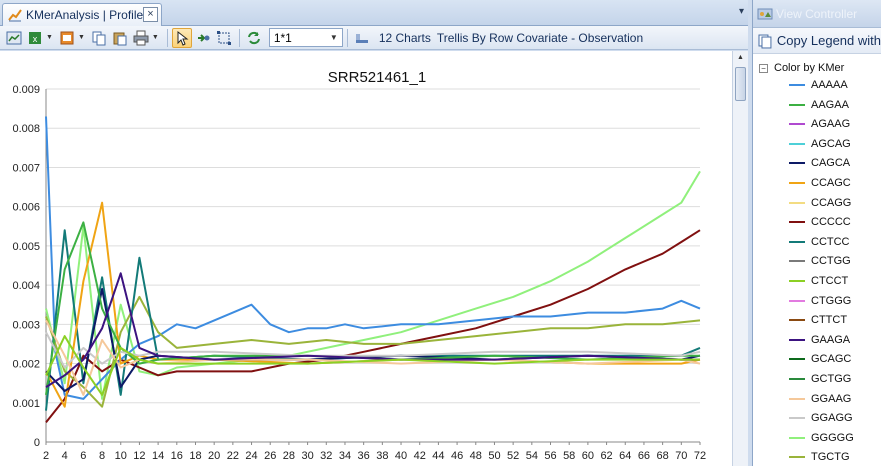 This screenshot has width=881, height=466. What do you see at coordinates (82, 14) in the screenshot?
I see `tab-kmer-analysis-profile: KMerAnalysis | Profile ×` at bounding box center [82, 14].